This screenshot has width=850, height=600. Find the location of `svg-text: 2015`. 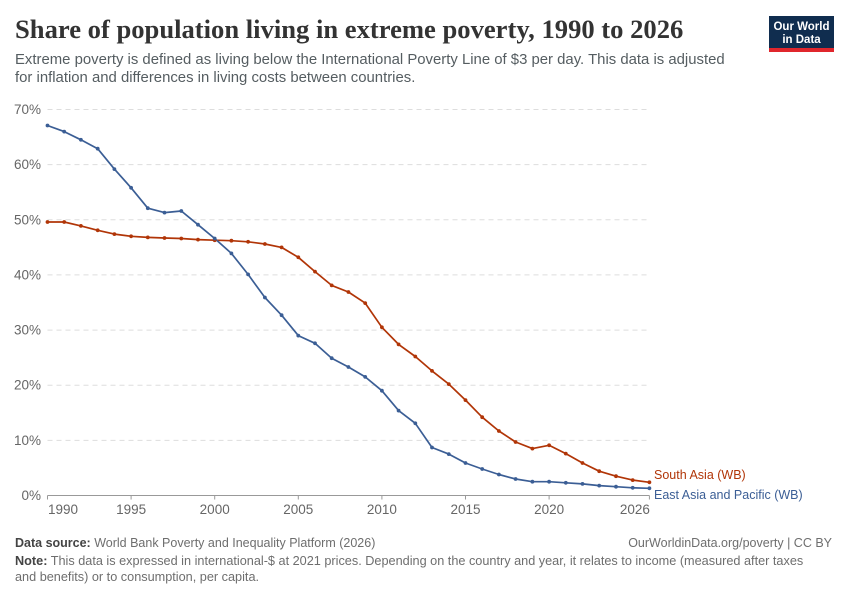

svg-text: 2015 is located at coordinates (465, 509).